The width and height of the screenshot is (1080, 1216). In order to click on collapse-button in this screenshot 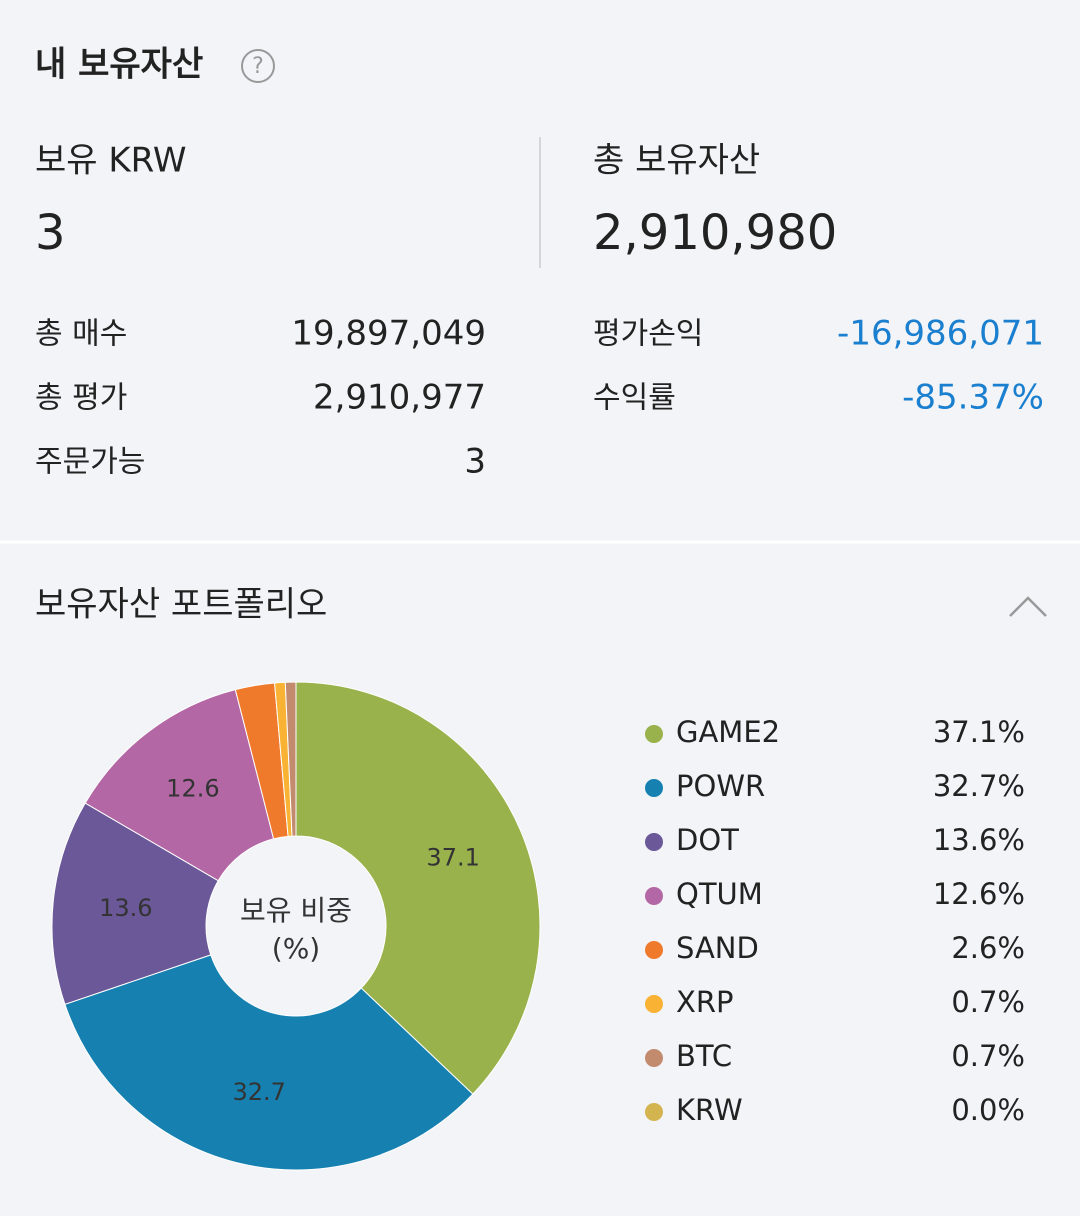, I will do `click(1028, 606)`.